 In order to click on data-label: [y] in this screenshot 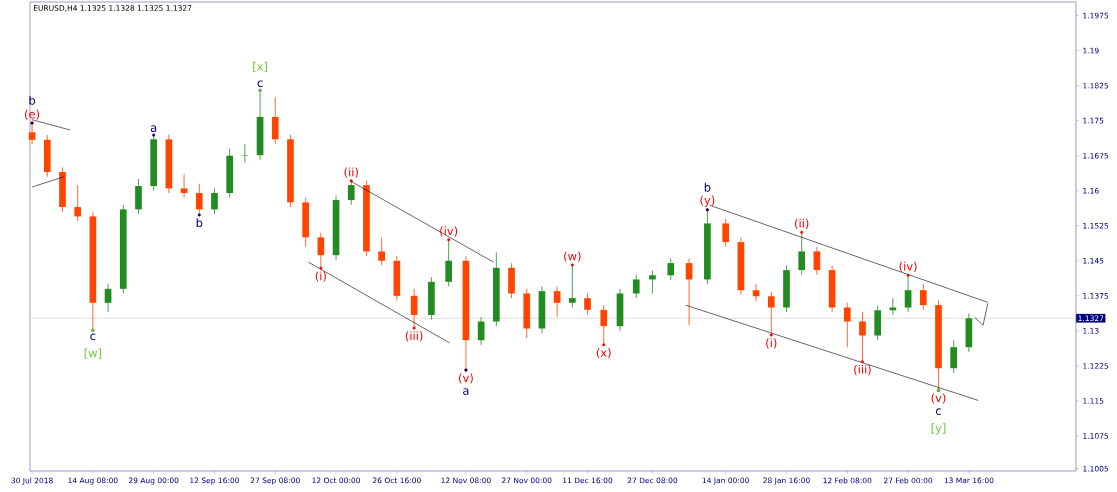, I will do `click(938, 429)`.